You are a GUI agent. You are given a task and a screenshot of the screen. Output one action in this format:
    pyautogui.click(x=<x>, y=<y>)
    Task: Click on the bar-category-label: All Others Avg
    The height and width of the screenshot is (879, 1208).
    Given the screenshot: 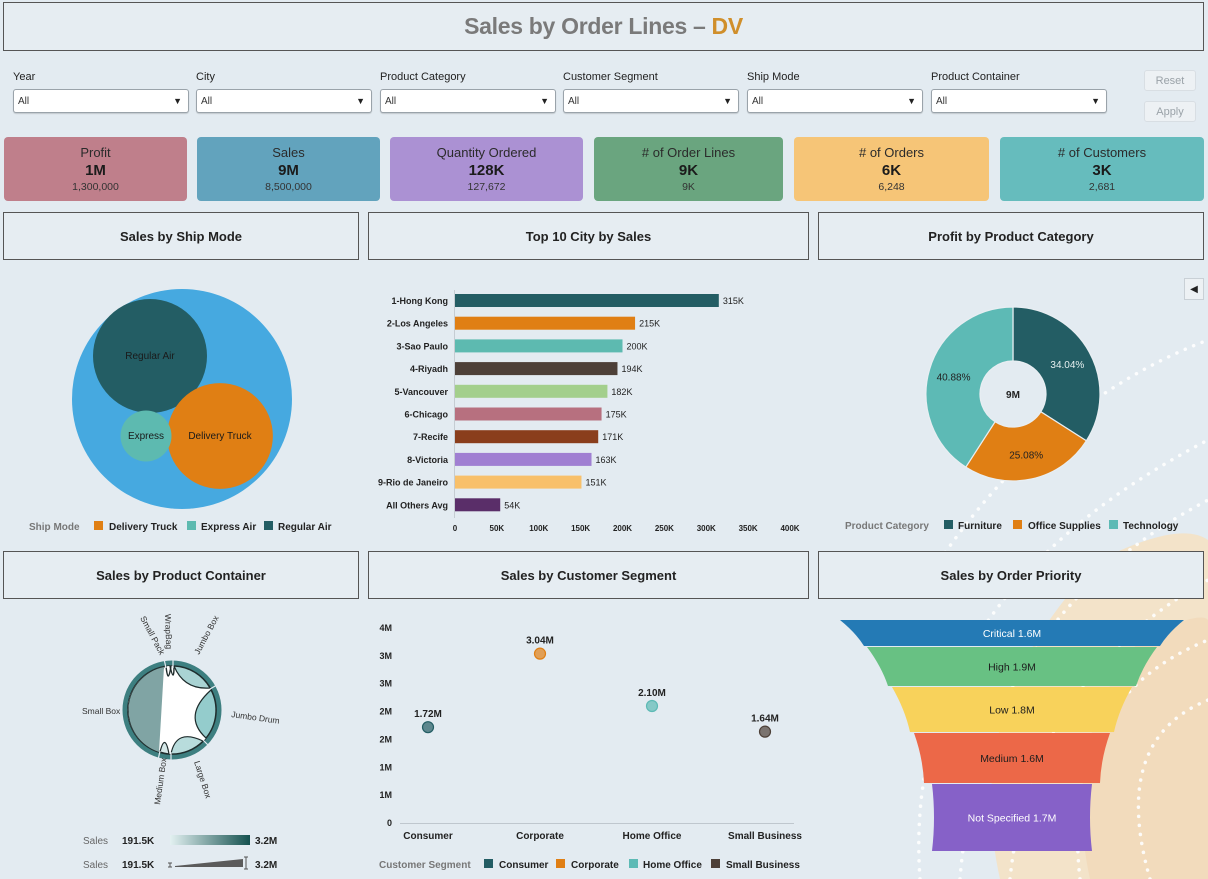 What is the action you would take?
    pyautogui.click(x=417, y=505)
    